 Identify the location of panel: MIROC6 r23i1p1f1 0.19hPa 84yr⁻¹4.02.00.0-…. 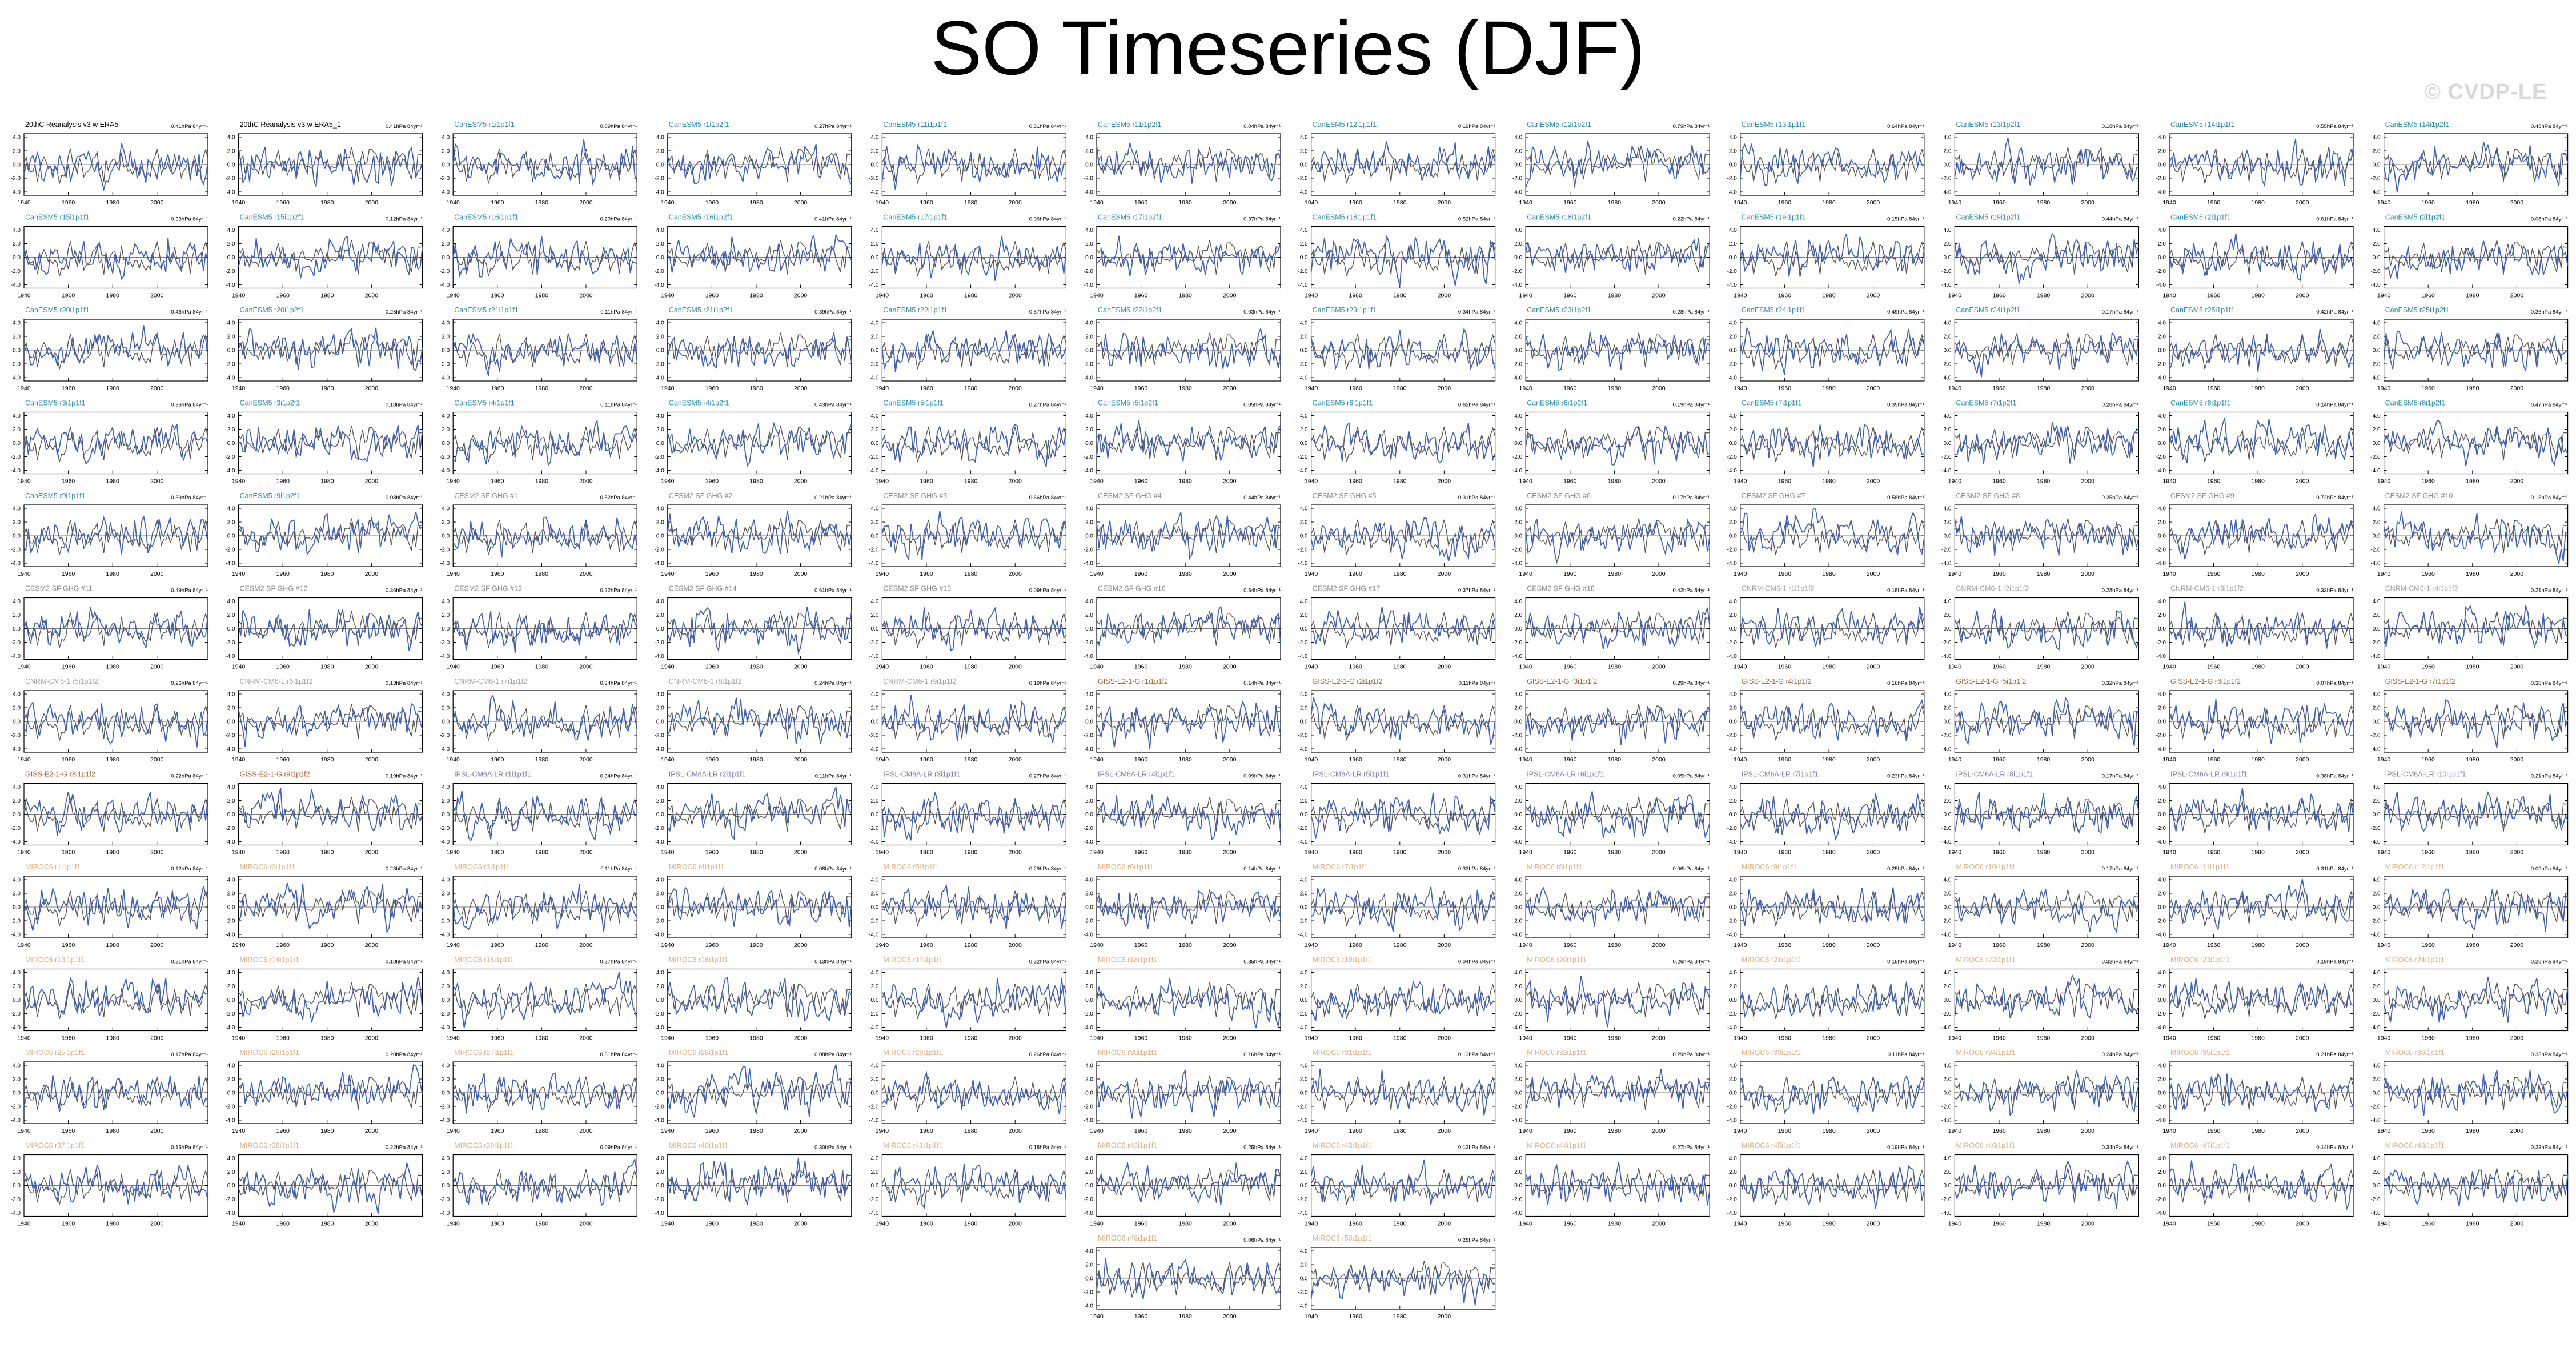
(2255, 999).